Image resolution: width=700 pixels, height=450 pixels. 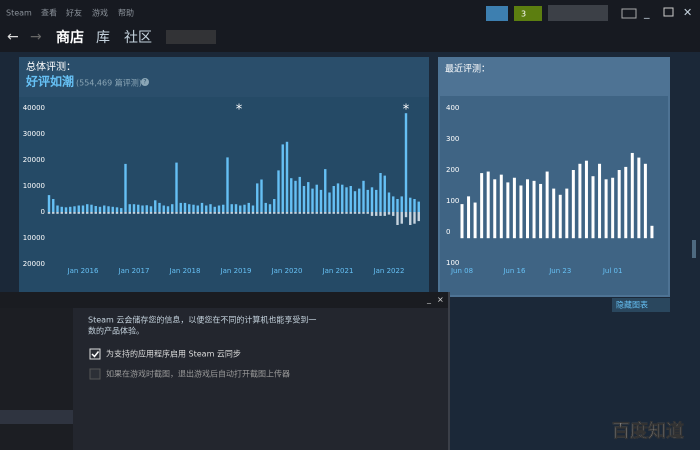 What do you see at coordinates (36, 417) in the screenshot?
I see `sidebar-item` at bounding box center [36, 417].